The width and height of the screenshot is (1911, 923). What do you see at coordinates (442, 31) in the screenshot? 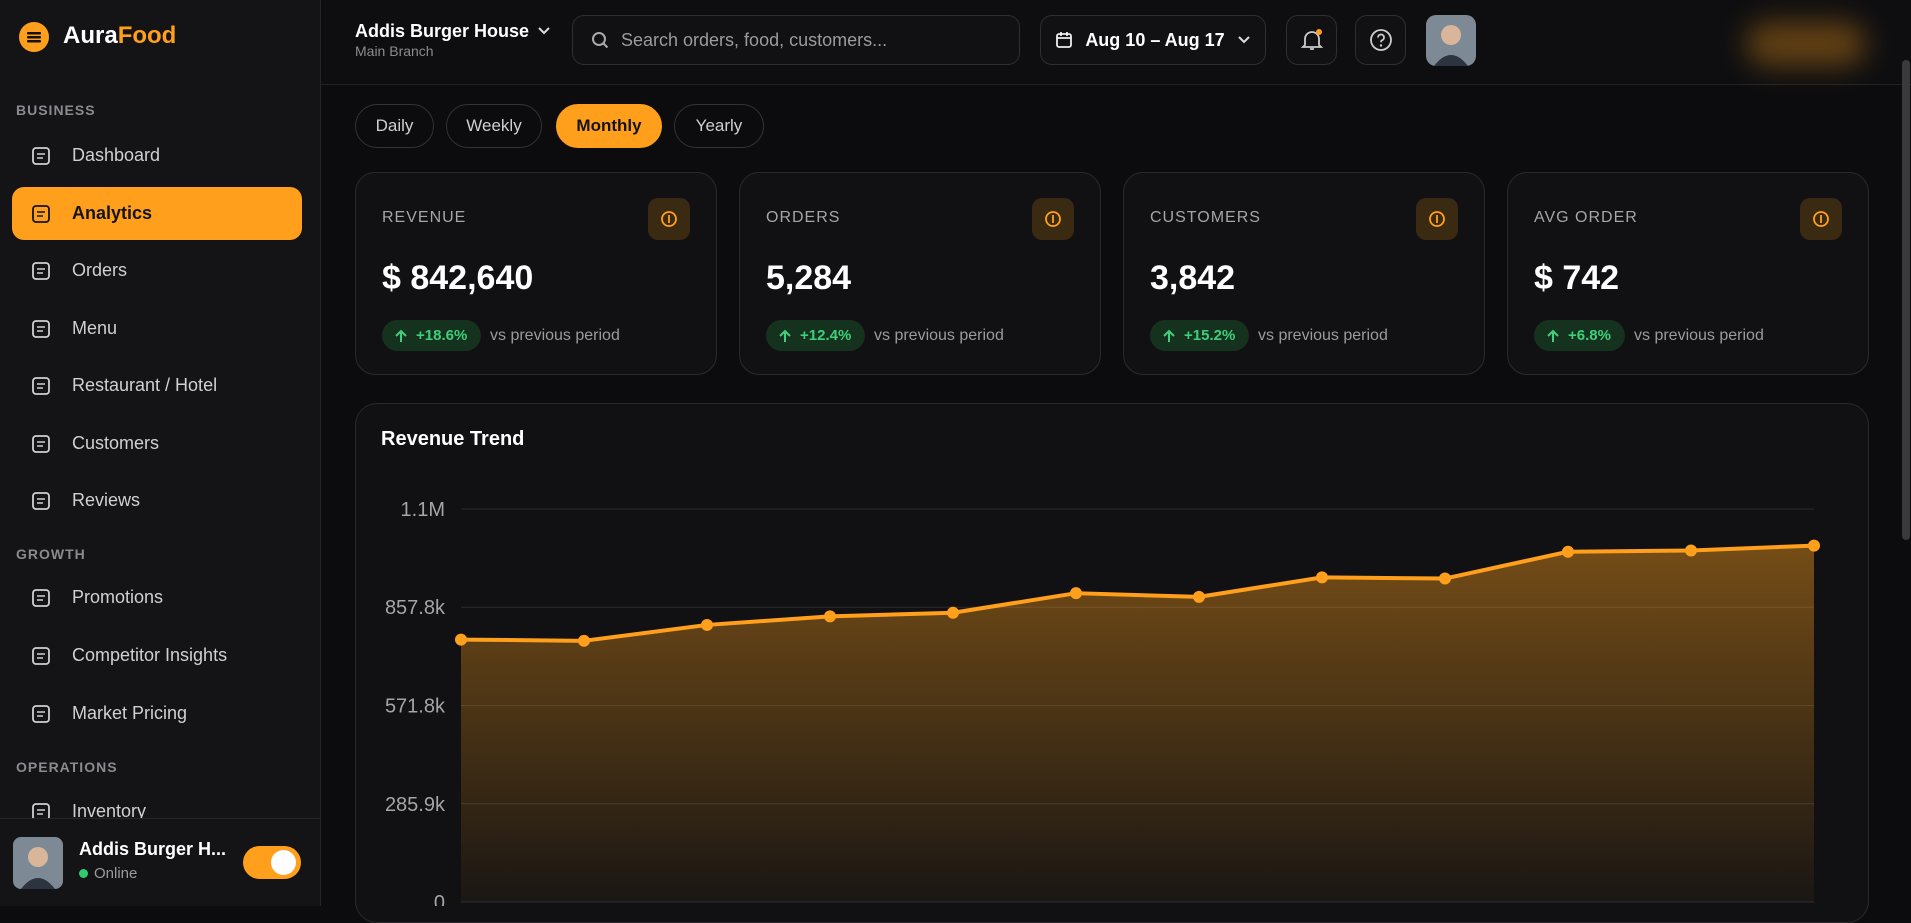
I see `restaurant-name: Addis Burger House` at bounding box center [442, 31].